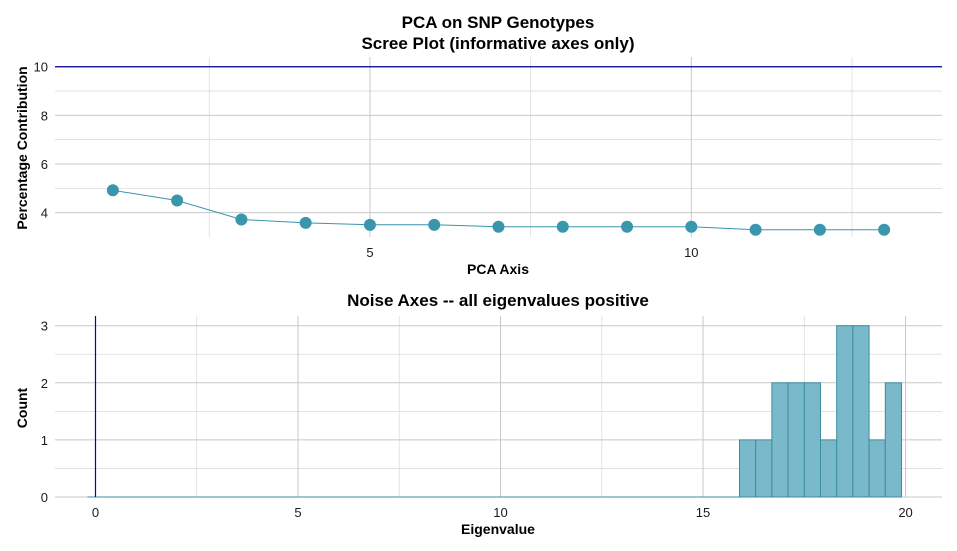  Describe the element at coordinates (498, 22) in the screenshot. I see `scree-title: PCA on SNP Genotypes` at that location.